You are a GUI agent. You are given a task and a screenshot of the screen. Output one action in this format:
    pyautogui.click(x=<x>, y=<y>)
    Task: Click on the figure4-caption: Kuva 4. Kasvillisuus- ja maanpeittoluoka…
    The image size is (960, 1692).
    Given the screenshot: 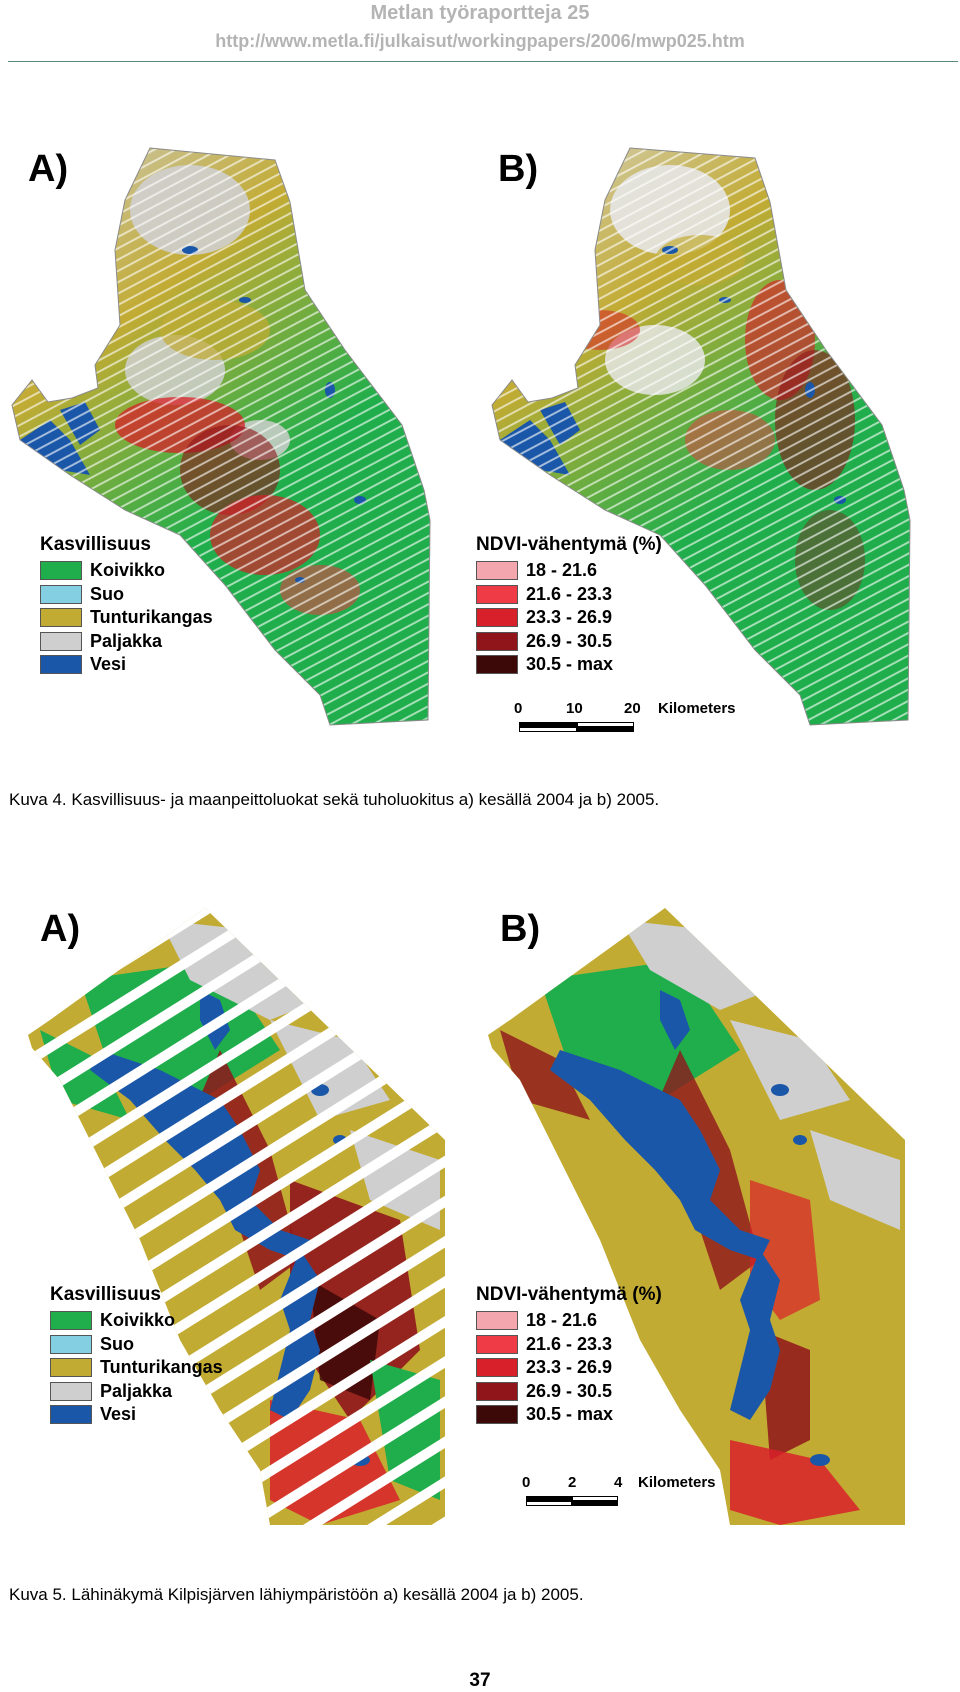 What is the action you would take?
    pyautogui.click(x=334, y=799)
    